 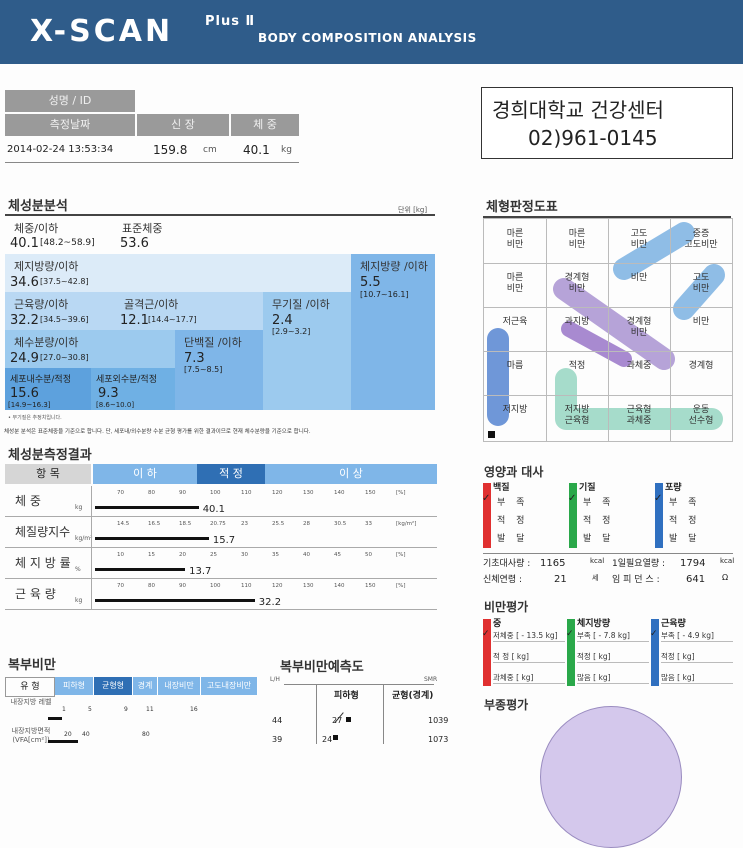 I want to click on protein-range: [7.5~8.5], so click(x=203, y=369).